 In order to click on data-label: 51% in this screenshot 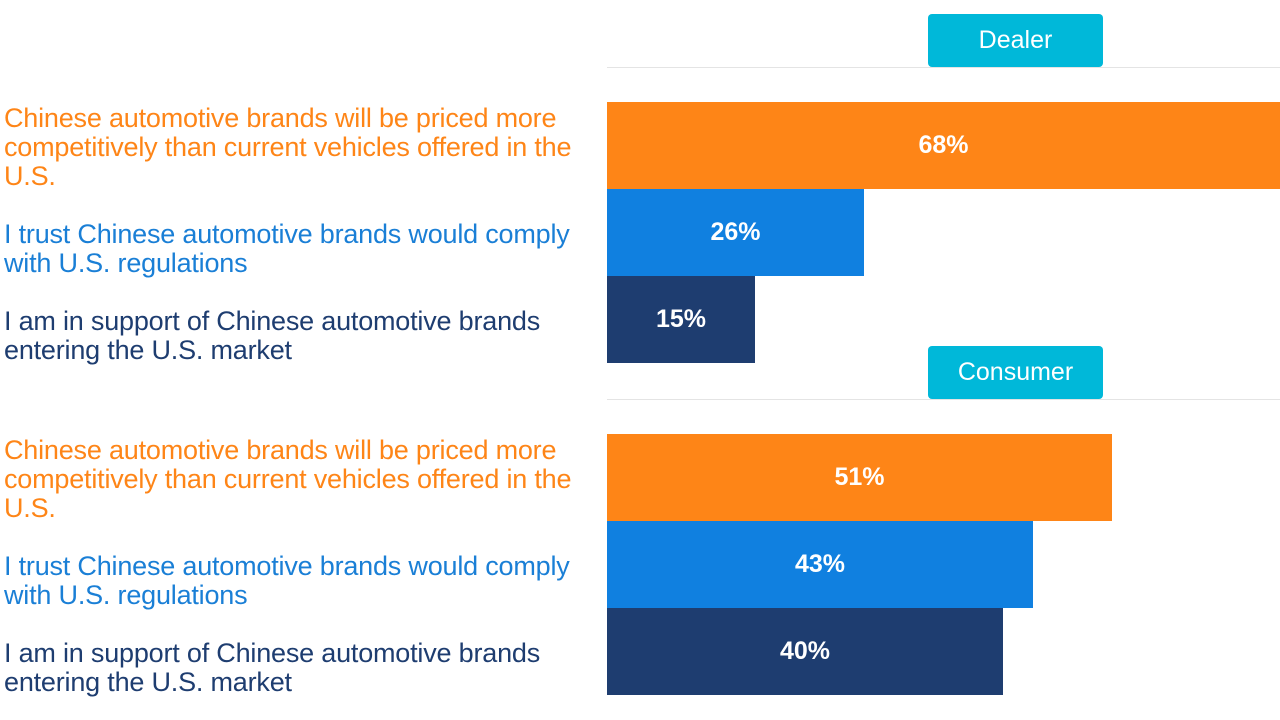, I will do `click(859, 477)`.